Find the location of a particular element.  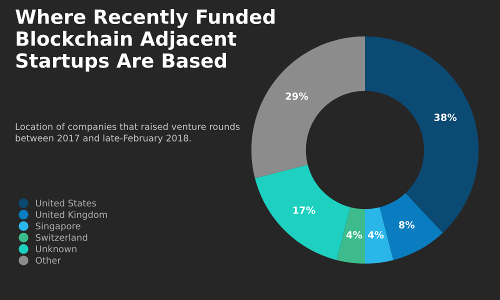

data-label: 29% is located at coordinates (297, 96).